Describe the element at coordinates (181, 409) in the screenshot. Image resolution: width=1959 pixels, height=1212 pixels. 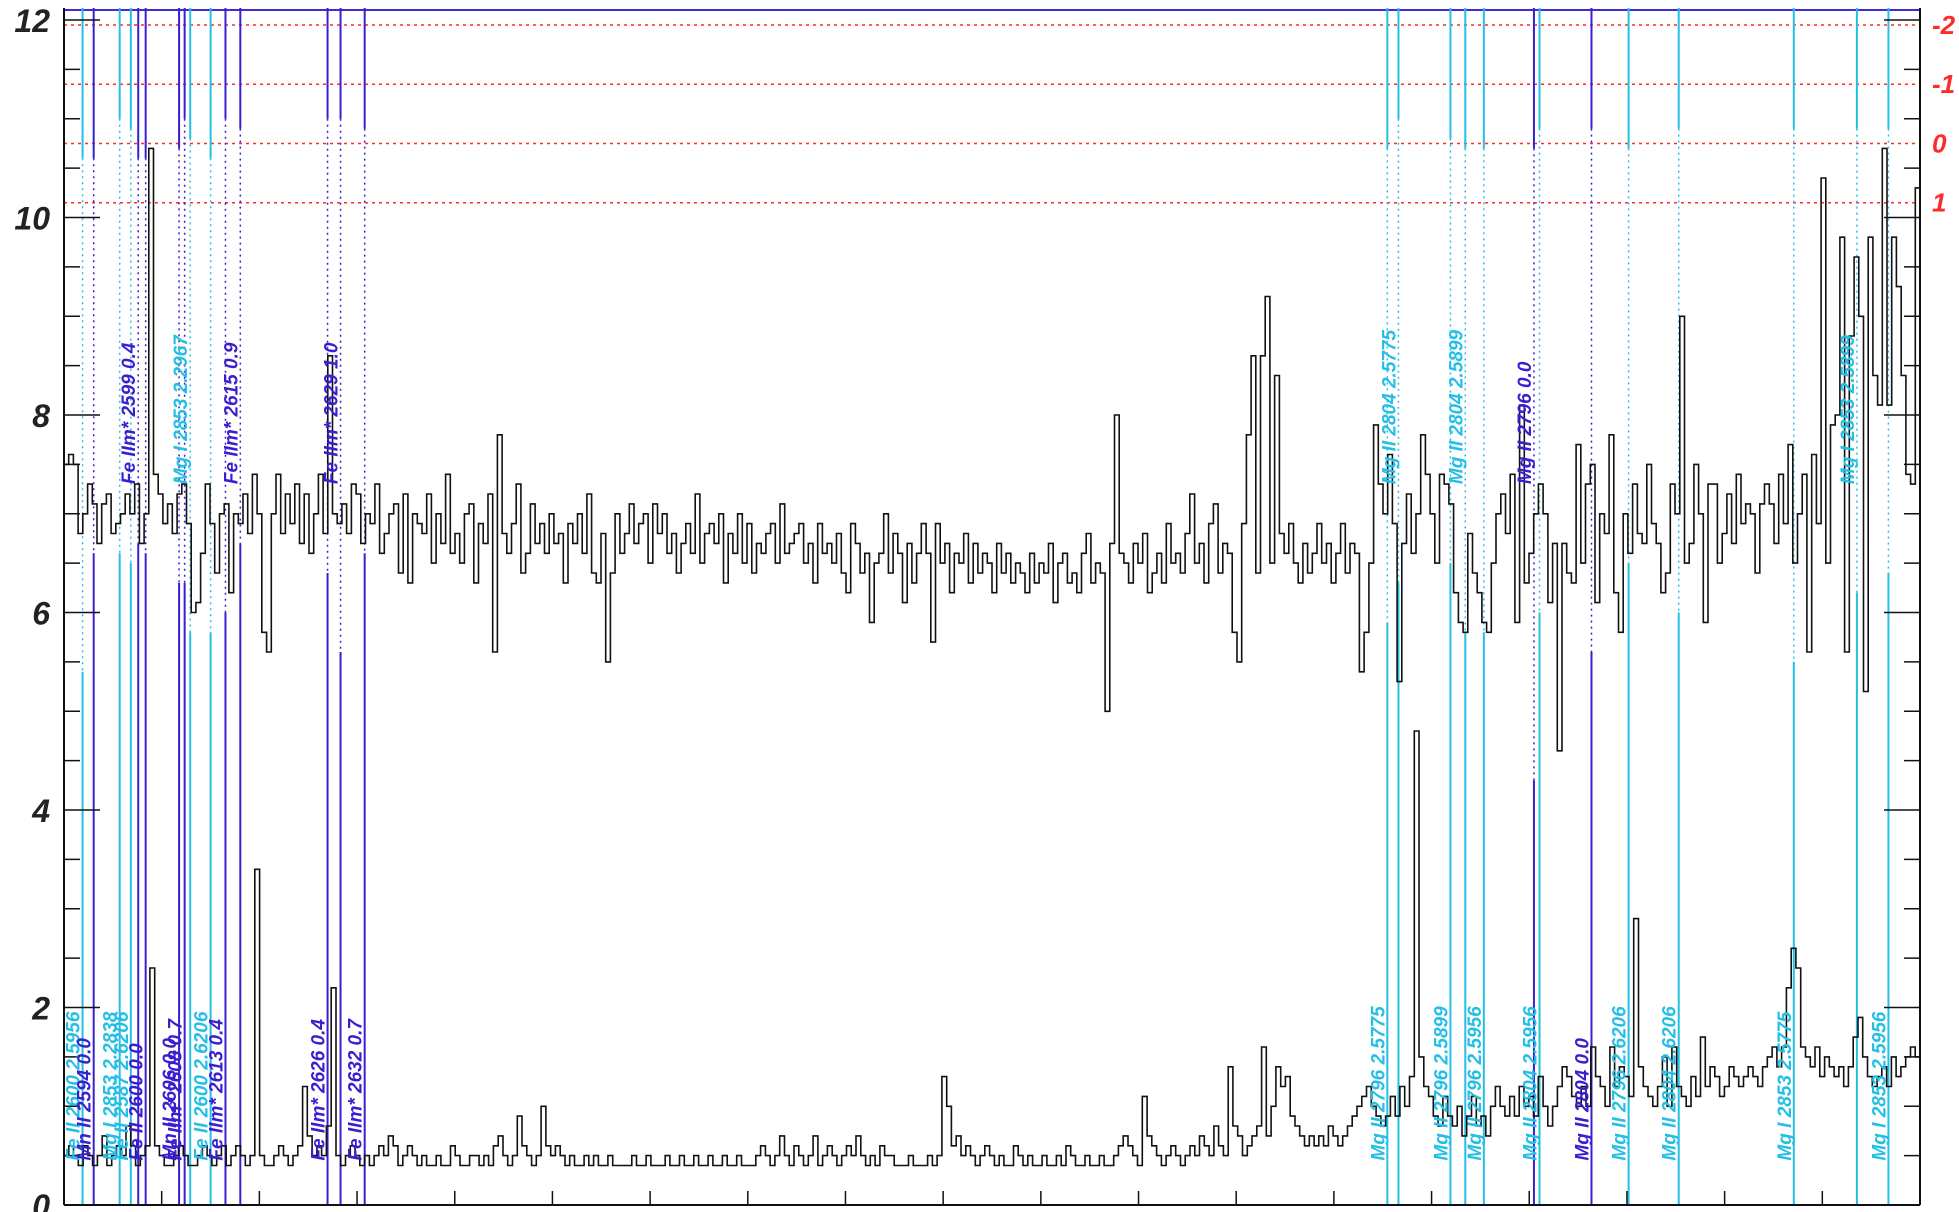
I see `absorption-line-label: Mg I 2853 2.2967` at that location.